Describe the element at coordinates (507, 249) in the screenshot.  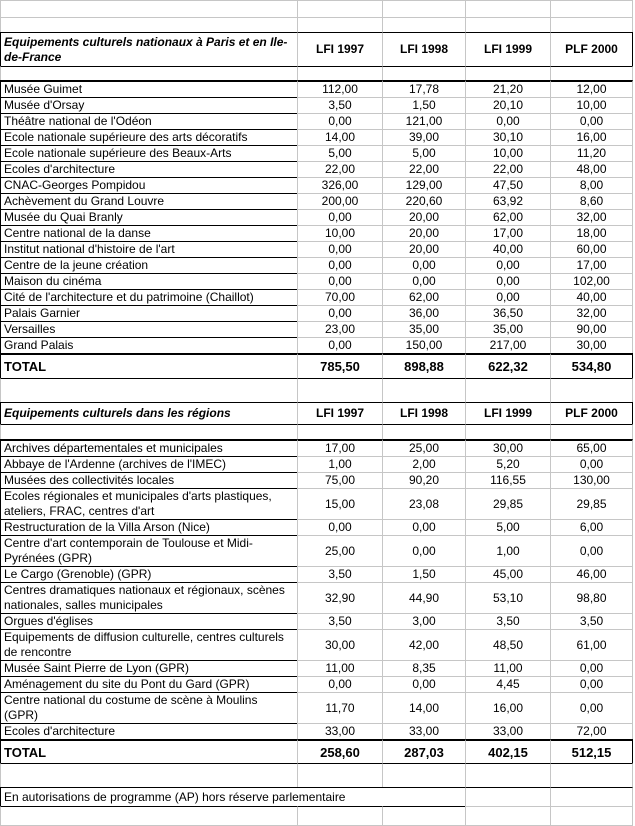
I see `value-cell: 40,00` at that location.